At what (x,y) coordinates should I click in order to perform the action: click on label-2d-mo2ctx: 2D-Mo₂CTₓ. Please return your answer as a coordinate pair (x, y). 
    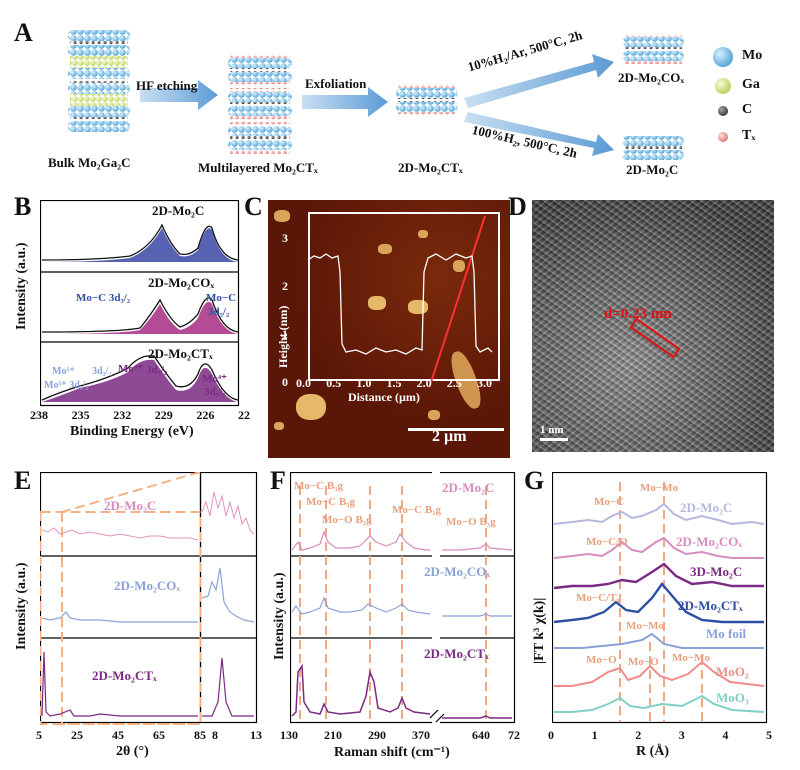
    Looking at the image, I should click on (430, 167).